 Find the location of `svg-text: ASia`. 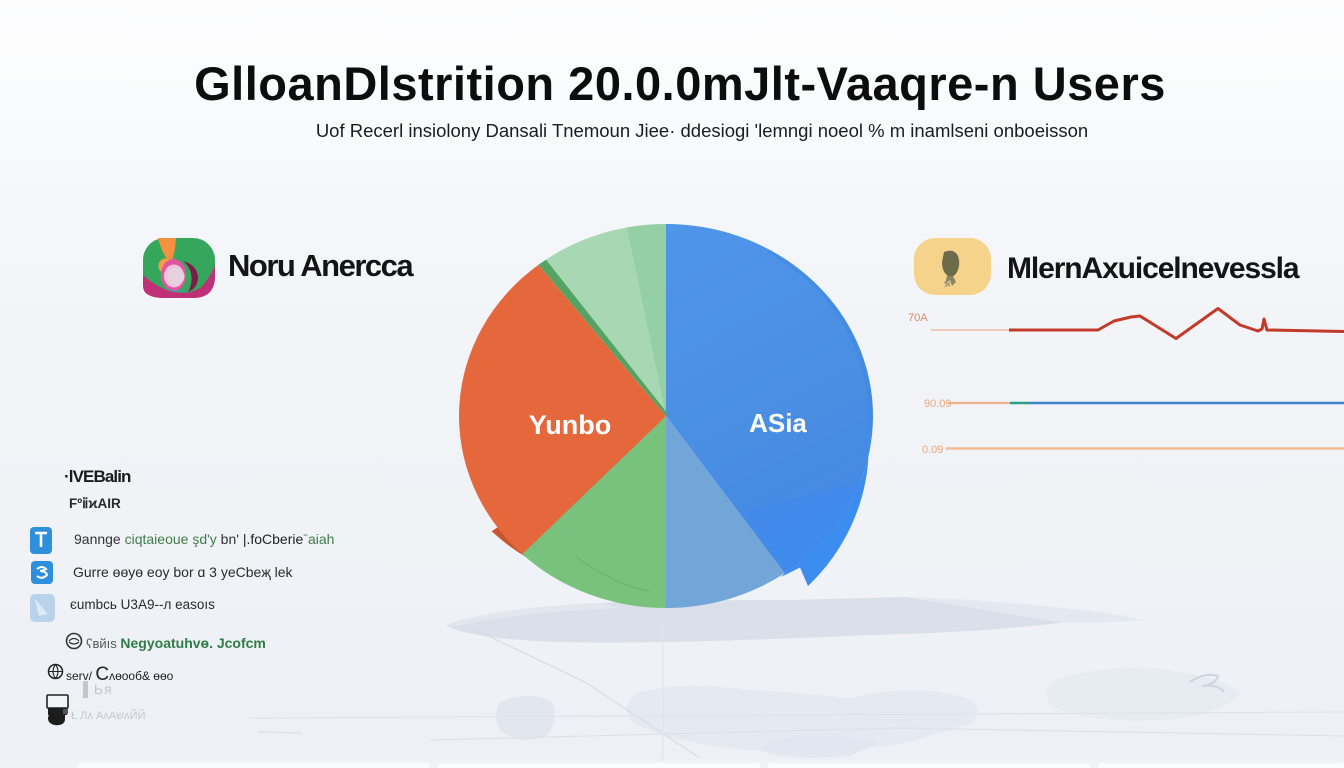

svg-text: ASia is located at coordinates (778, 423).